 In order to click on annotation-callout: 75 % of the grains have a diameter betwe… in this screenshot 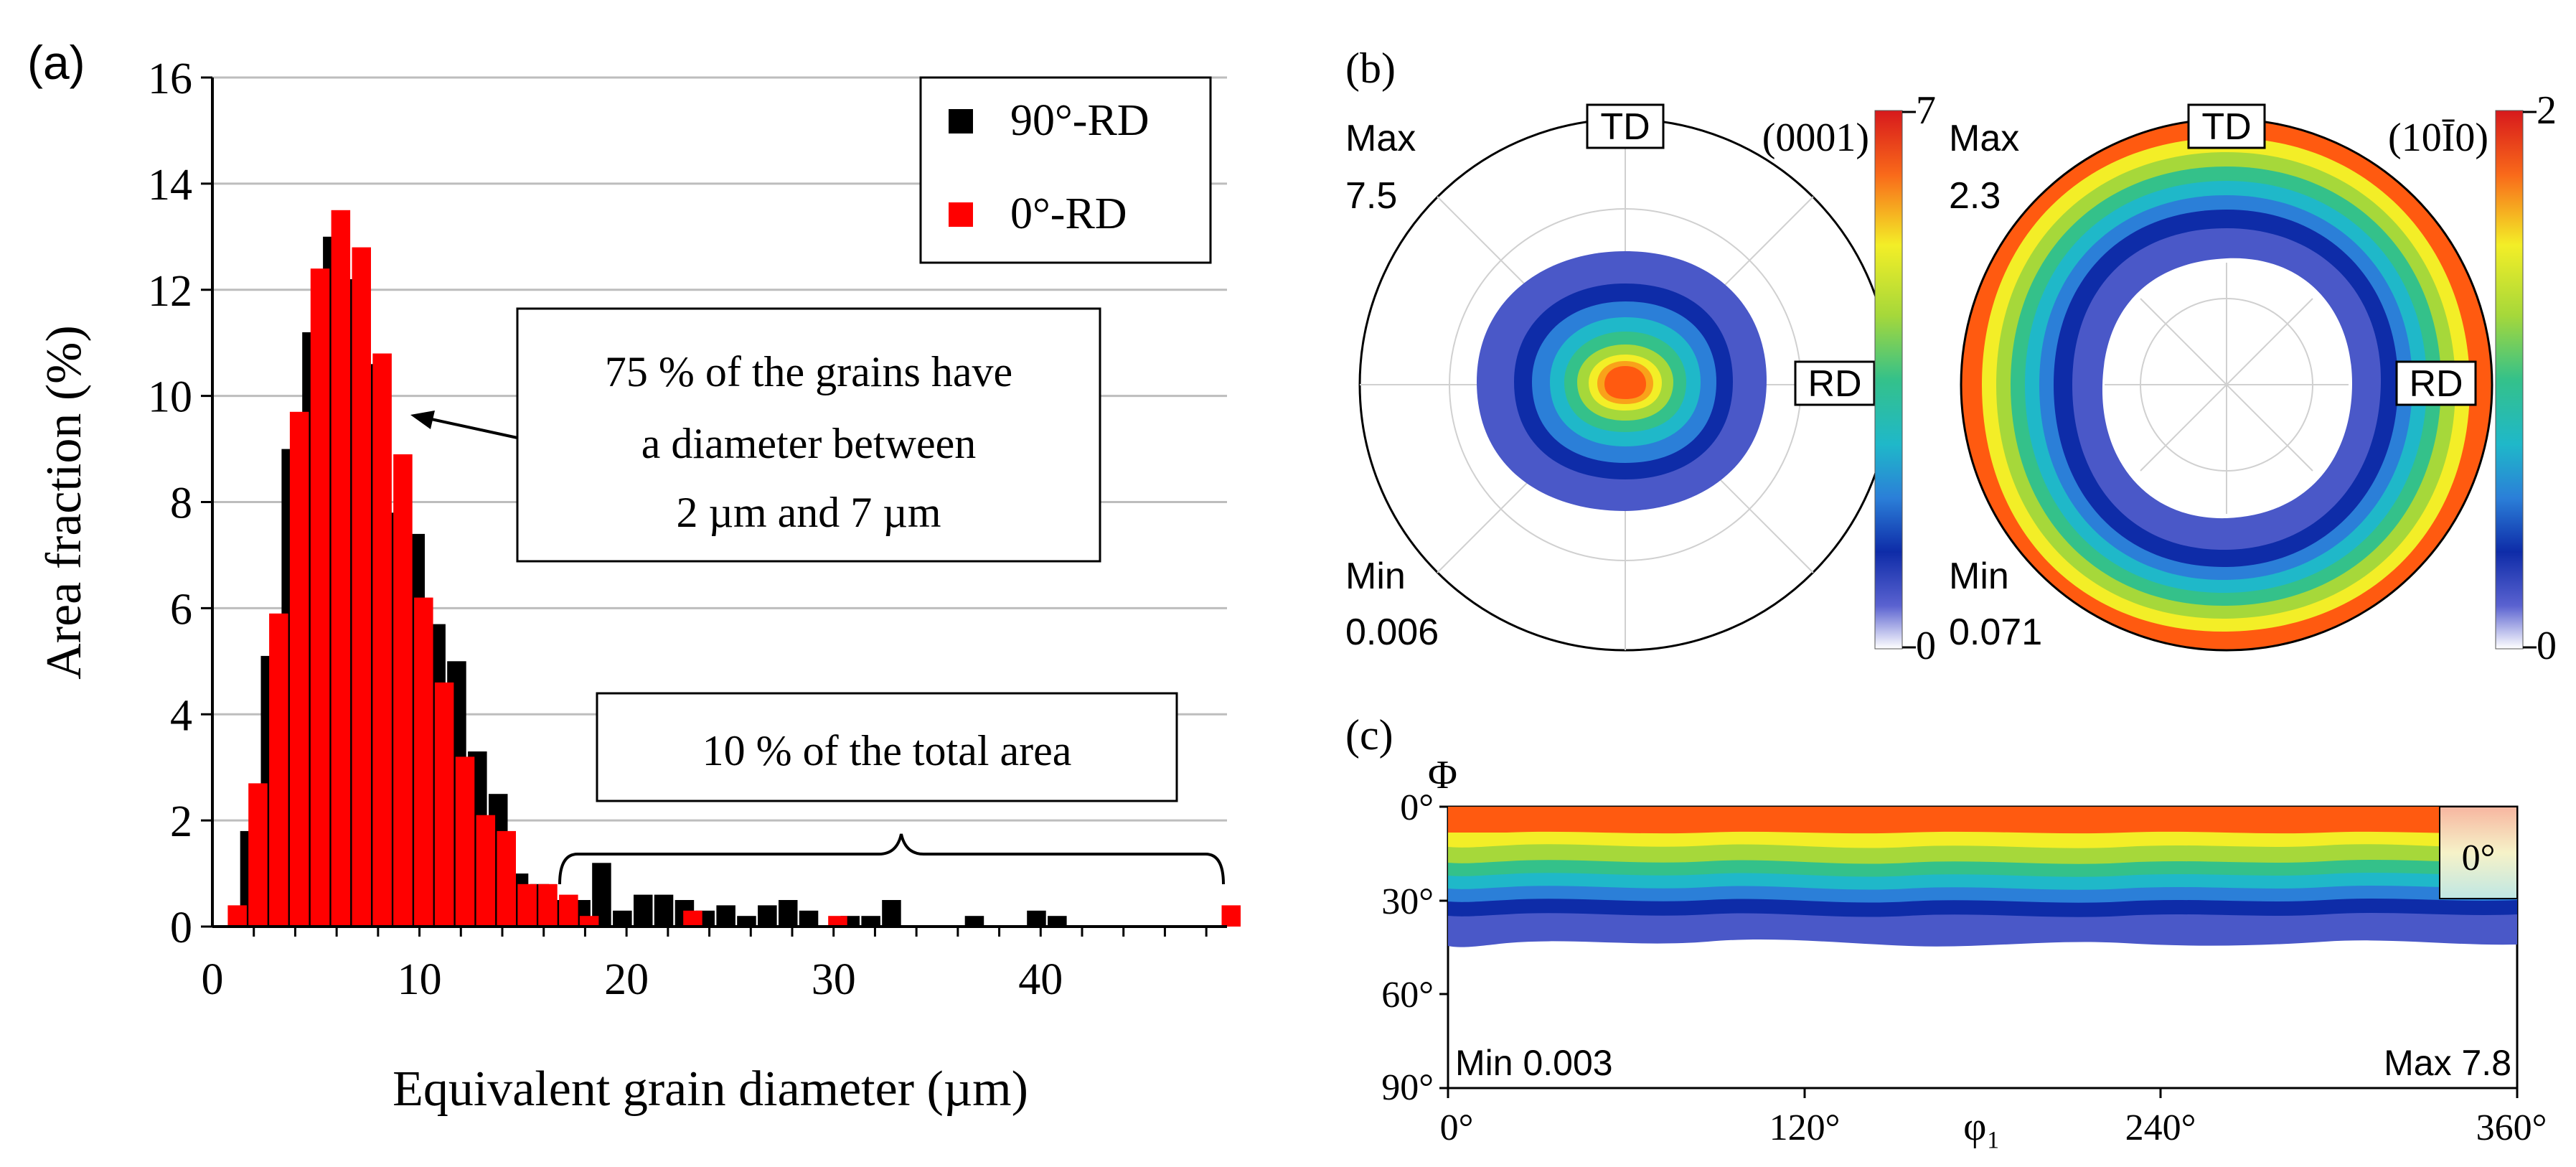, I will do `click(755, 435)`.